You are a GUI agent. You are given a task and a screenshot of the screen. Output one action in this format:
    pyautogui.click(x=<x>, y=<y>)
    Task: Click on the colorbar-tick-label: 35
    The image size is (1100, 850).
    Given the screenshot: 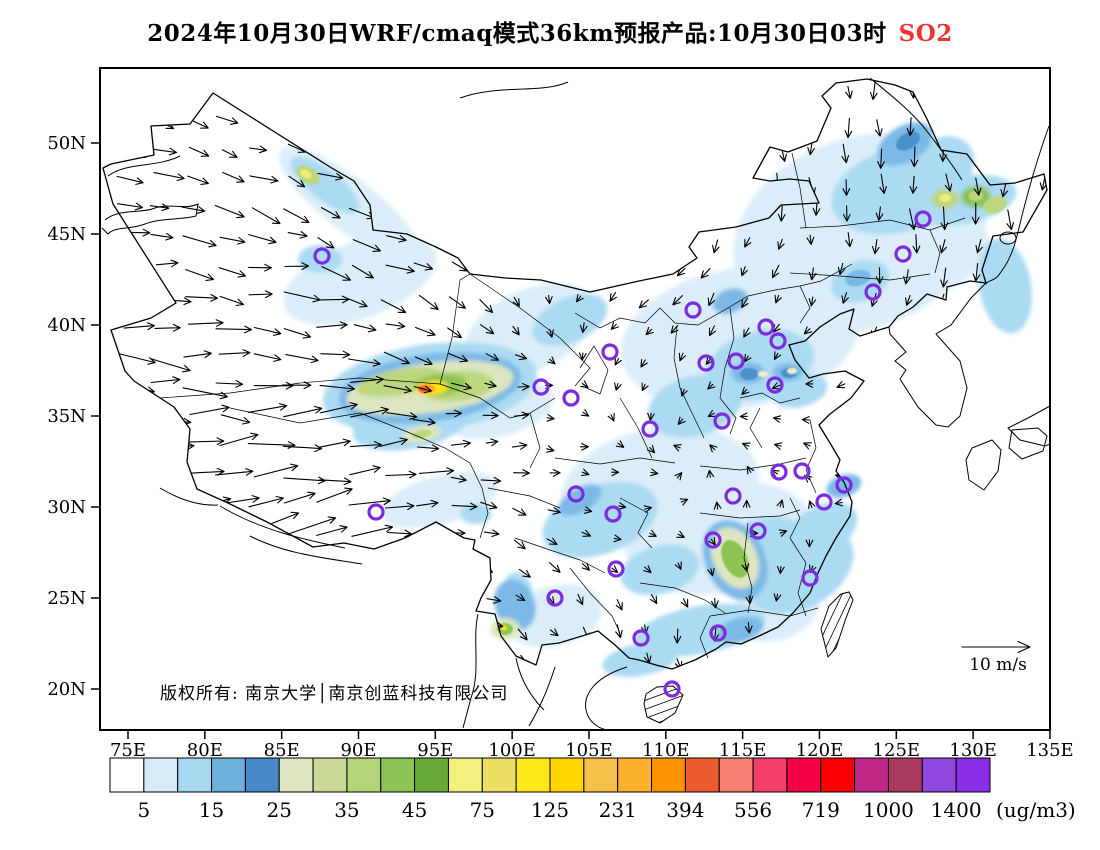 What is the action you would take?
    pyautogui.click(x=346, y=810)
    